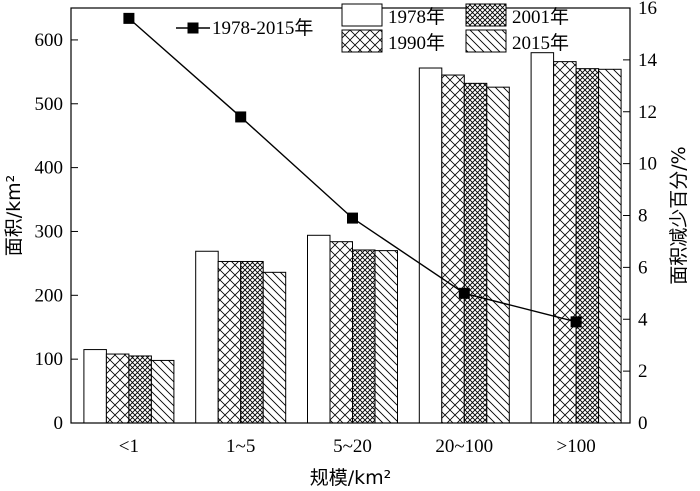 Image resolution: width=700 pixels, height=491 pixels. Describe the element at coordinates (416, 17) in the screenshot. I see `legend-label-0: 1978年` at that location.